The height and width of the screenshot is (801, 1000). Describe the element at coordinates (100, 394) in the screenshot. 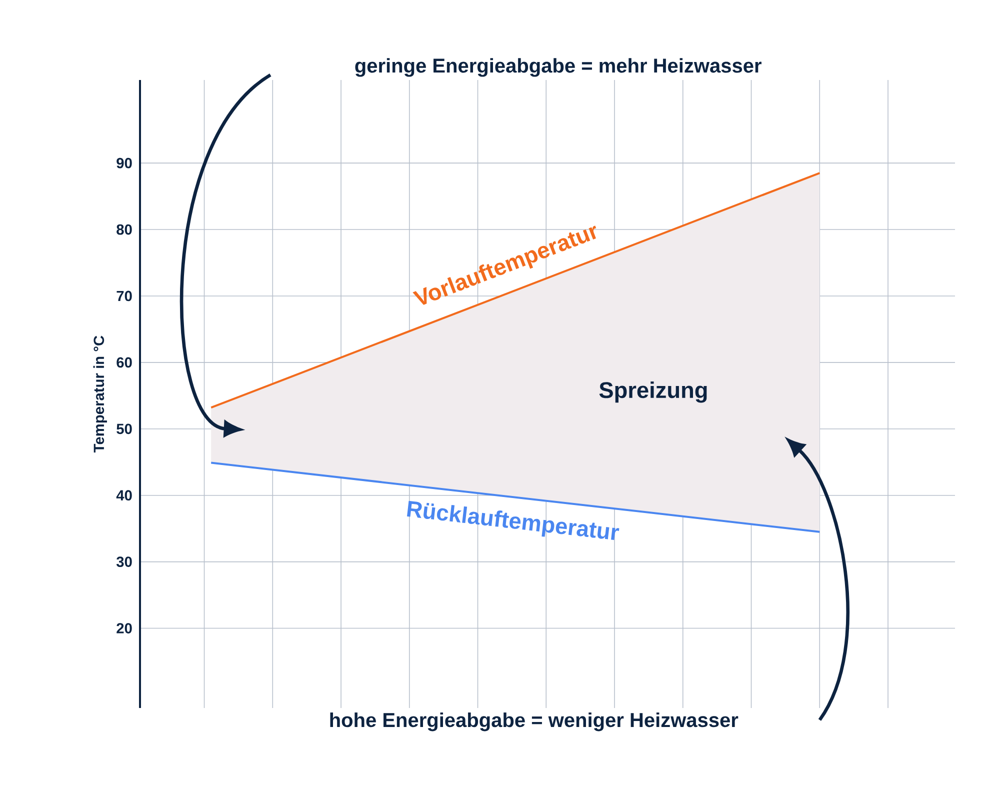

I see `y-axis-title: Temperatur in °C` at that location.